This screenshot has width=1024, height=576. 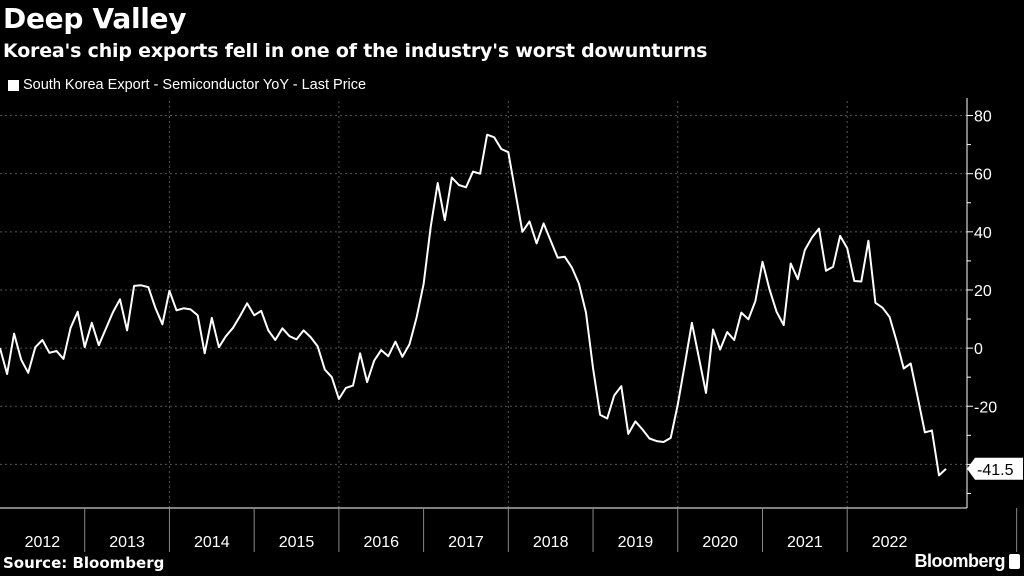 What do you see at coordinates (212, 542) in the screenshot?
I see `x-tick-label: 2014` at bounding box center [212, 542].